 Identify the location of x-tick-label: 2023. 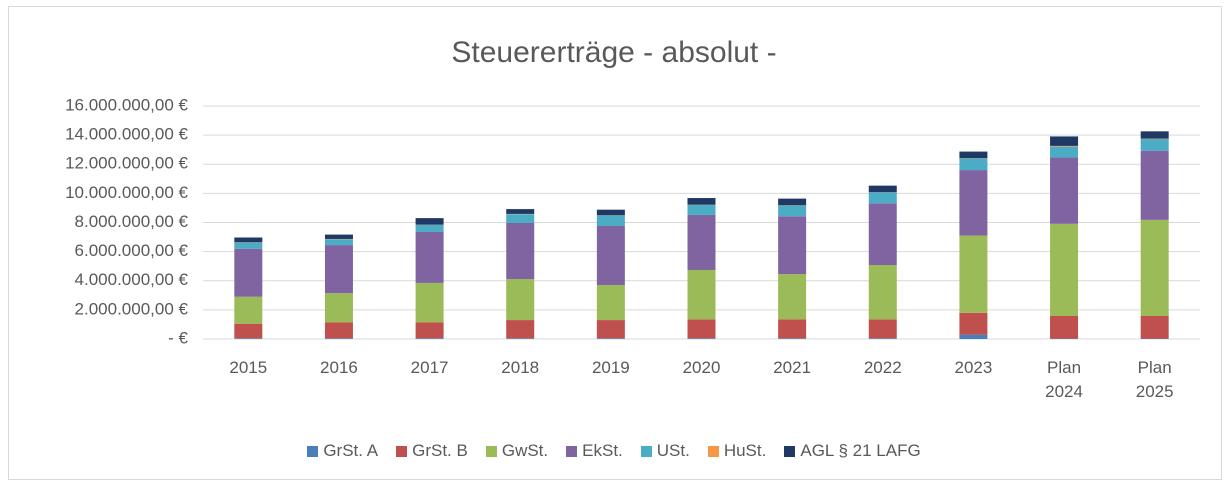
(973, 367).